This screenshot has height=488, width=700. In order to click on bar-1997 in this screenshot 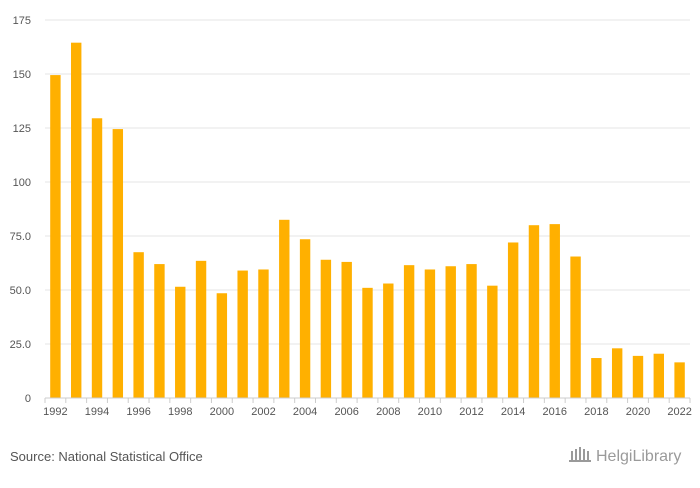, I will do `click(159, 331)`.